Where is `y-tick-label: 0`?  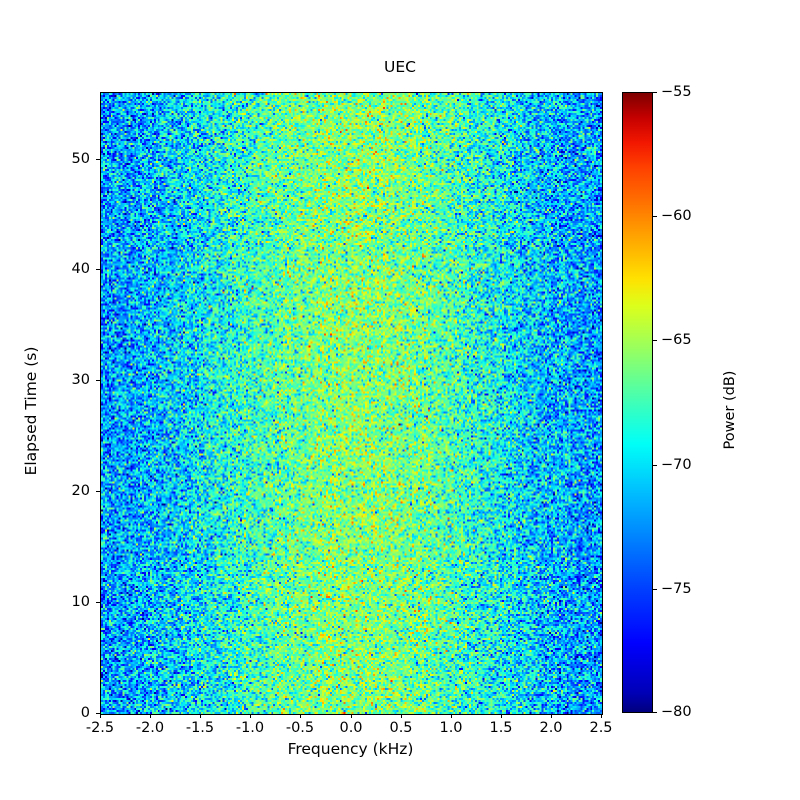
y-tick-label: 0 is located at coordinates (85, 713).